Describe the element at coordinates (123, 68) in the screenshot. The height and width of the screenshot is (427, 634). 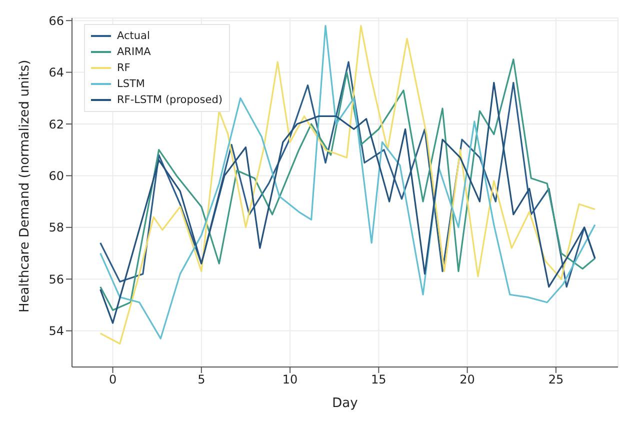
I see `legend-label: RF` at that location.